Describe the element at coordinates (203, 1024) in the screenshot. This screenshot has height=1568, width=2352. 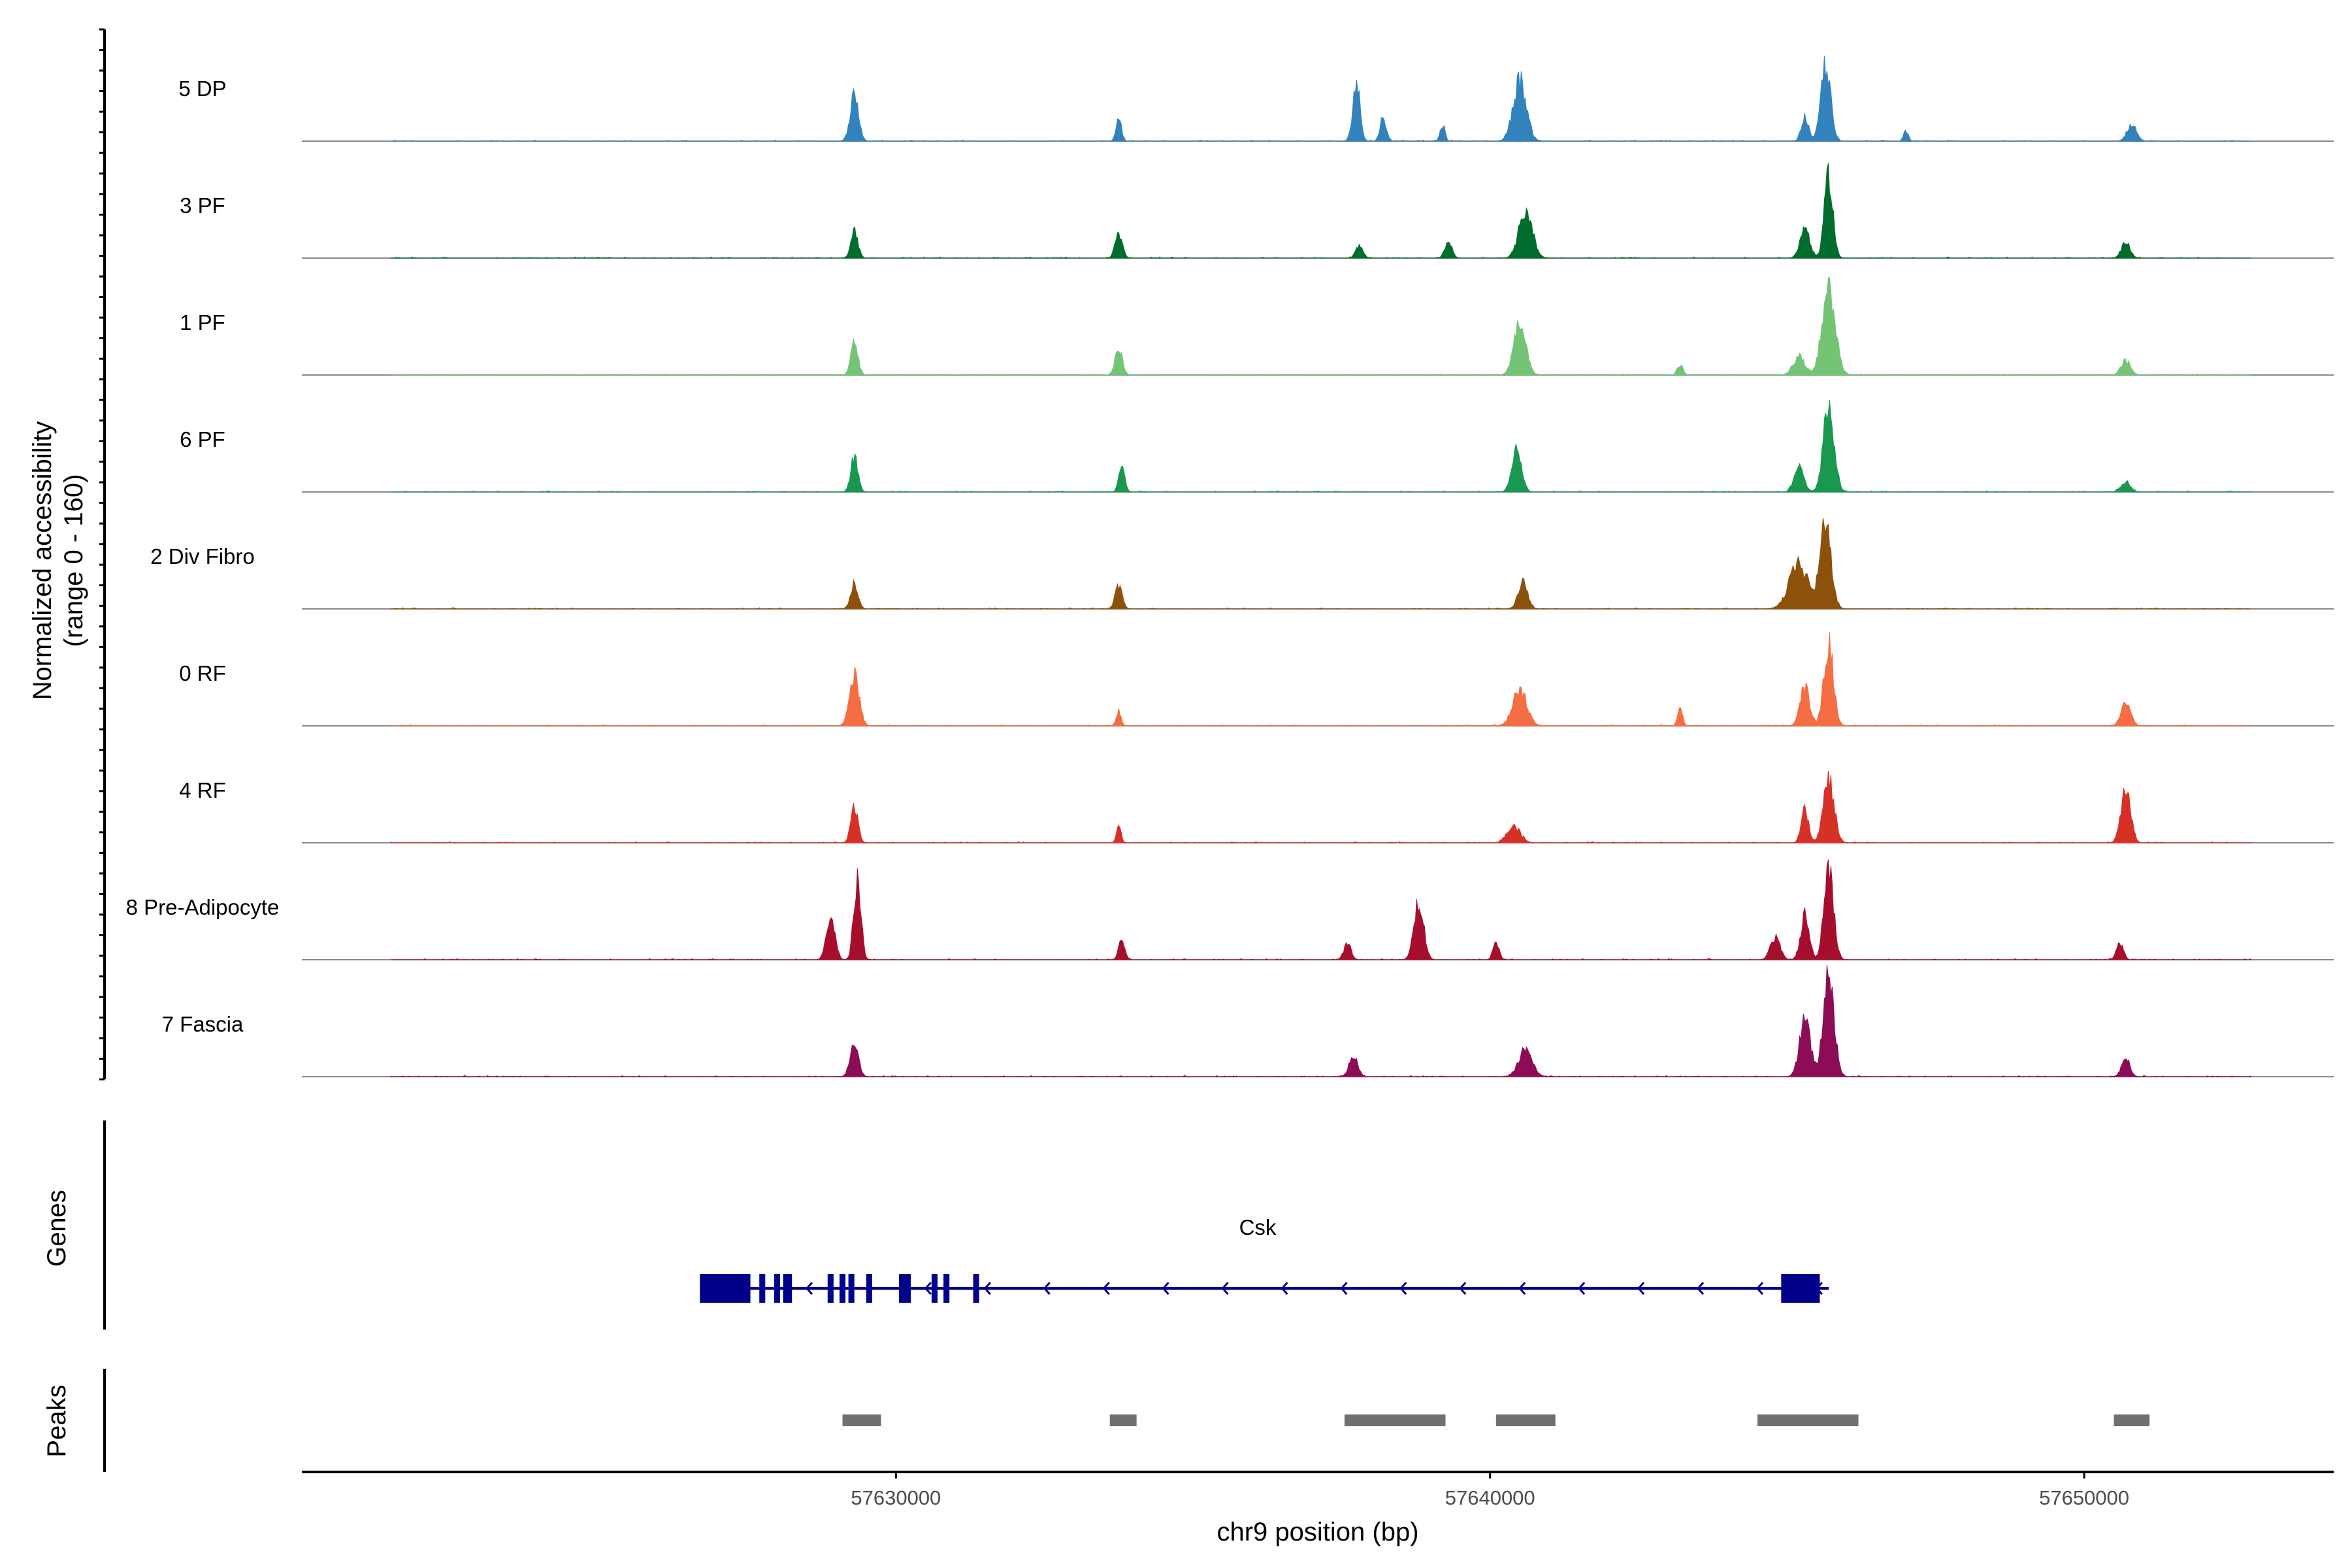
I see `track-label: 7 Fascia` at that location.